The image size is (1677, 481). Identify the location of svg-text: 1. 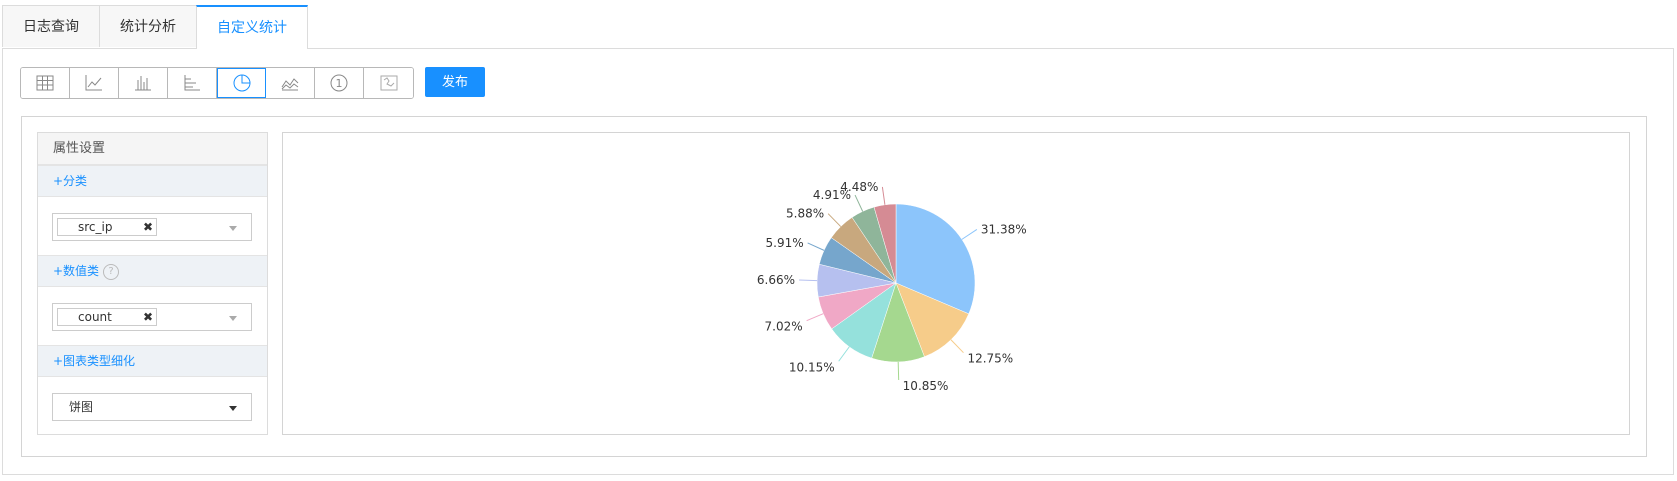
(339, 83).